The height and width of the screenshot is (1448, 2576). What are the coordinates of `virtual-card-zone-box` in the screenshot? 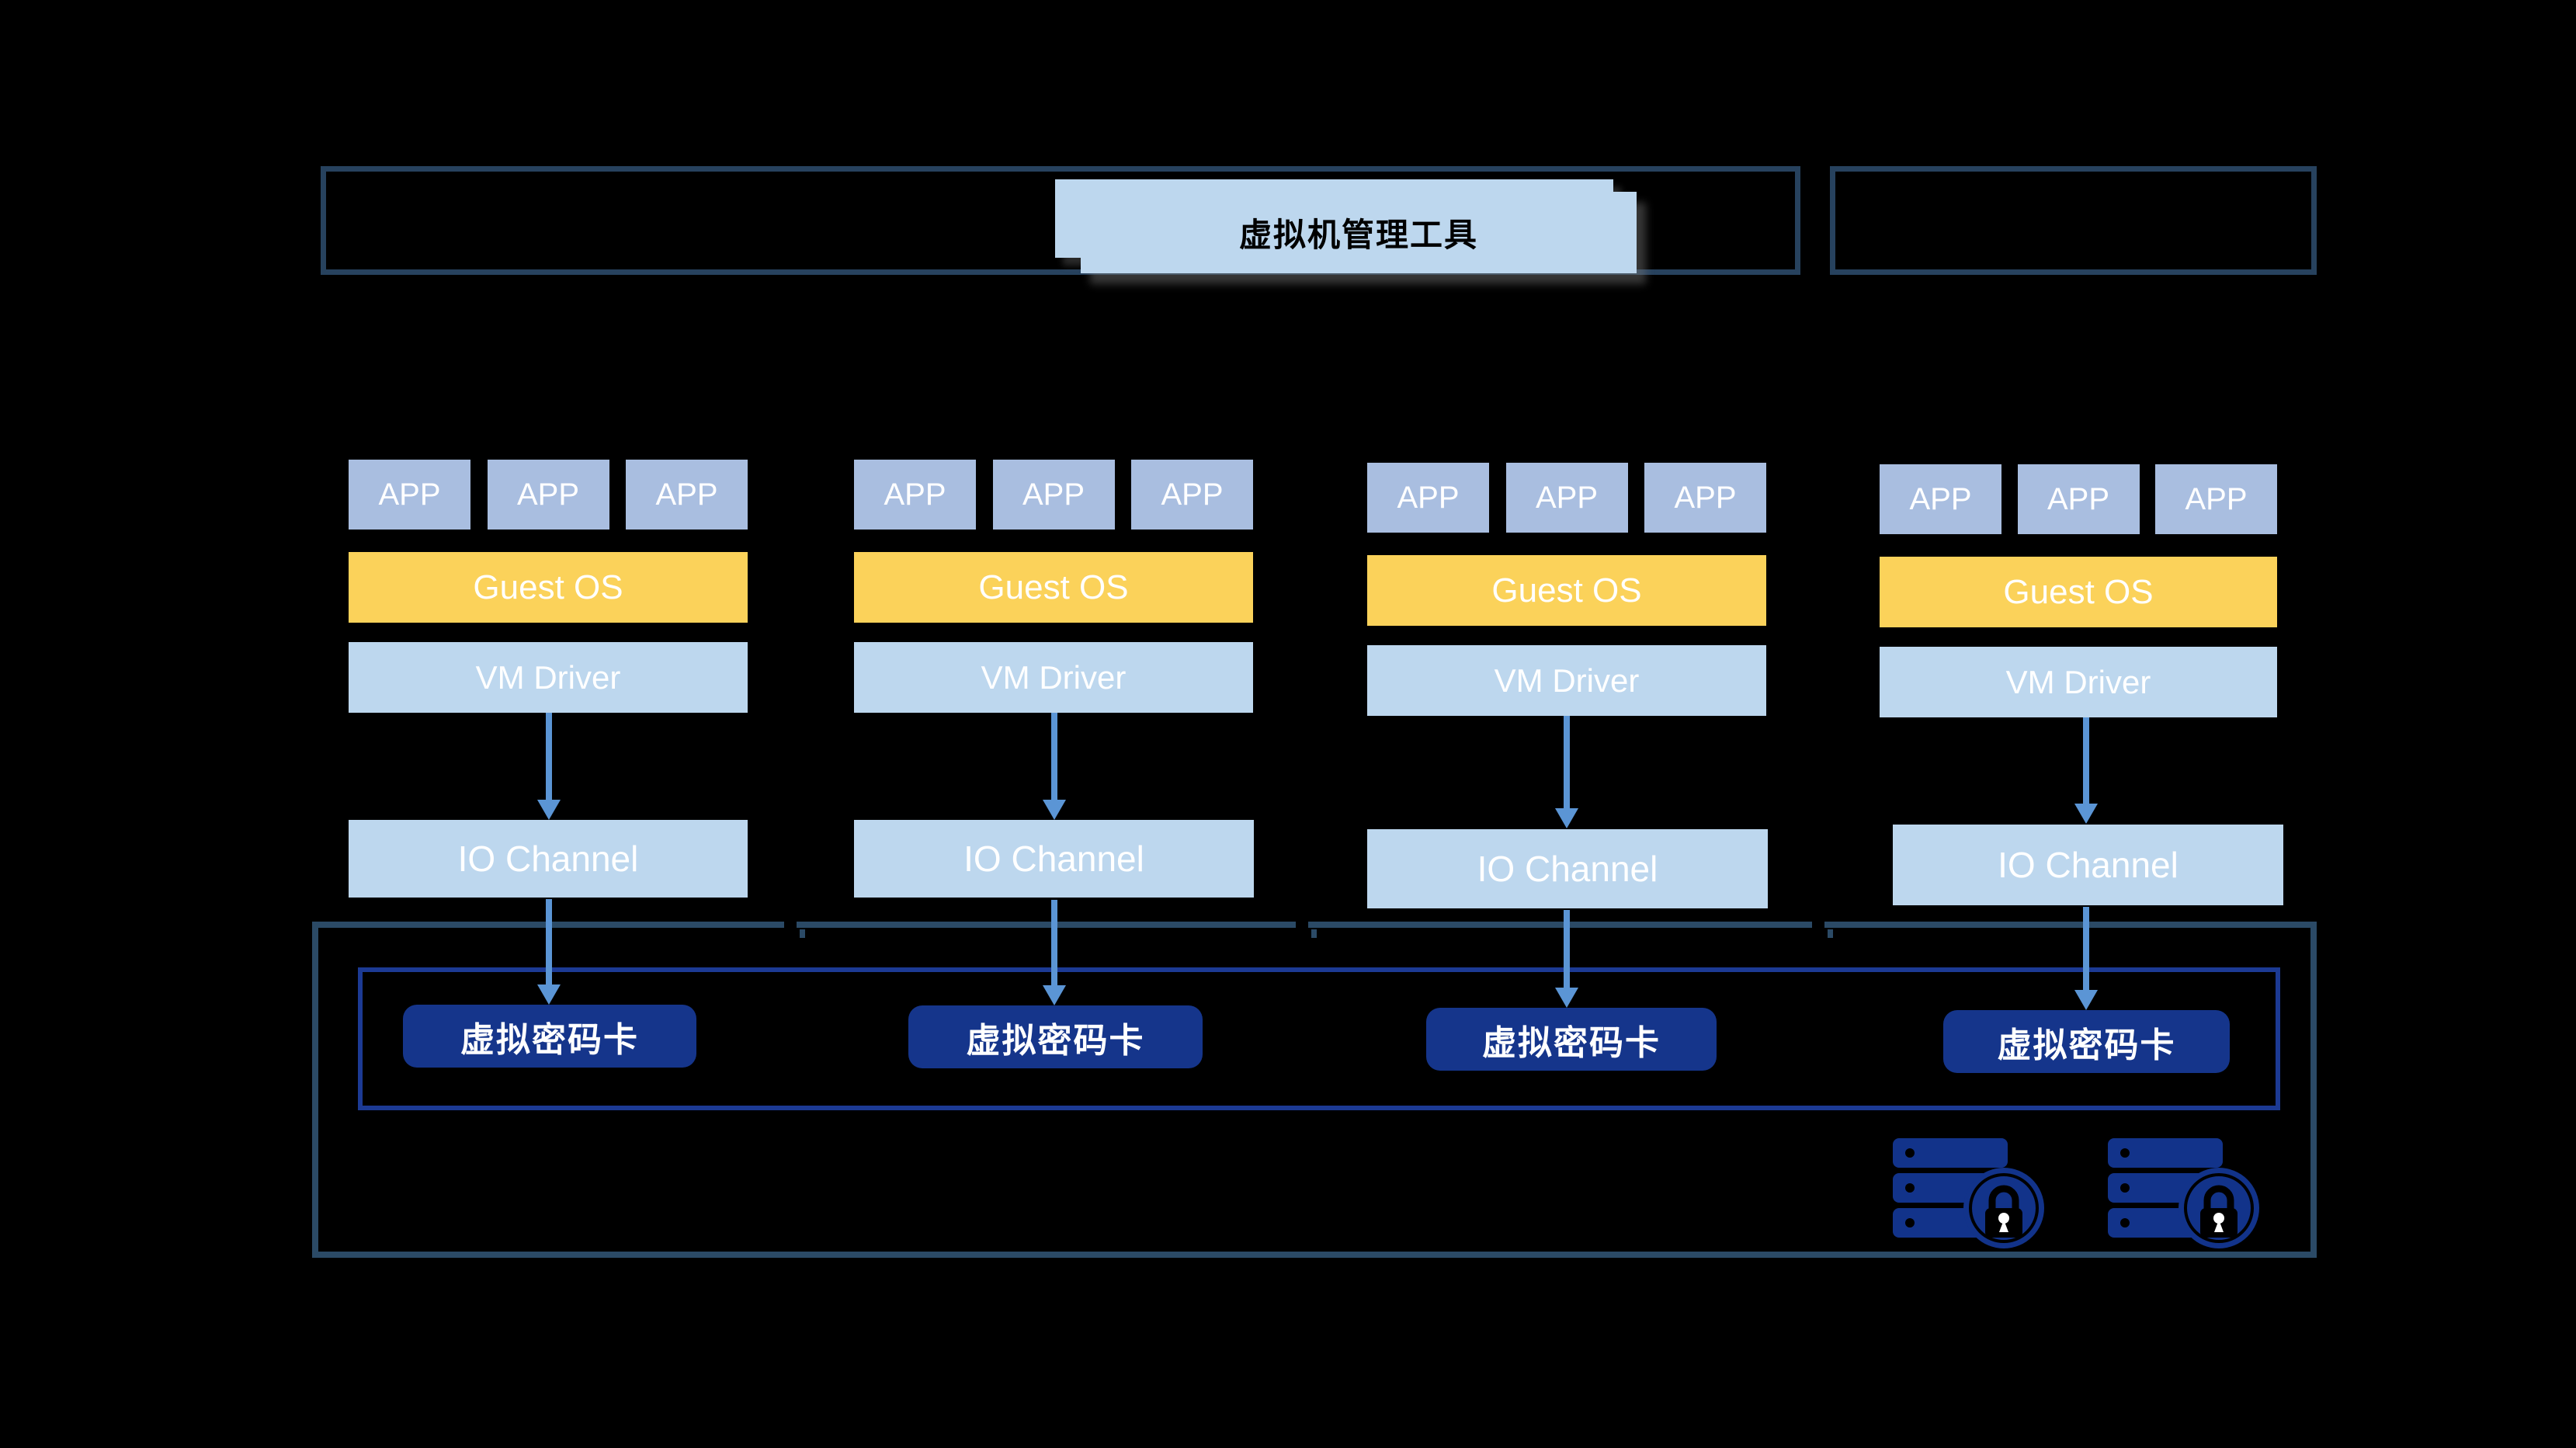 It's located at (1319, 1039).